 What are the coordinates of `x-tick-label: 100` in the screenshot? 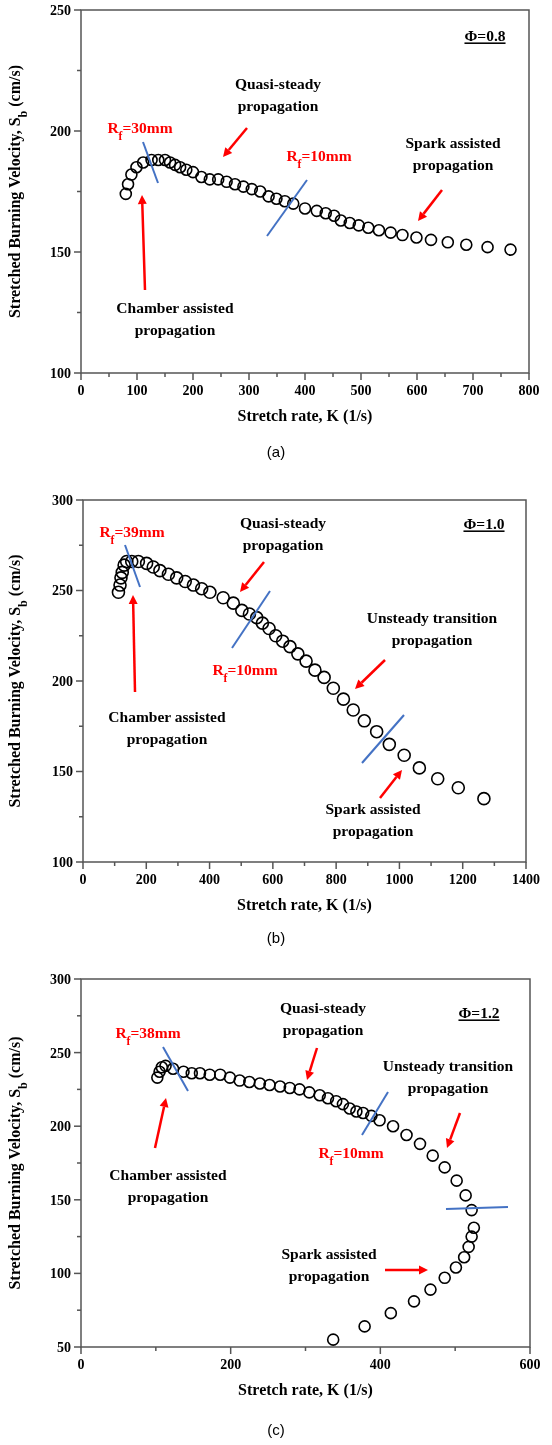 It's located at (137, 390).